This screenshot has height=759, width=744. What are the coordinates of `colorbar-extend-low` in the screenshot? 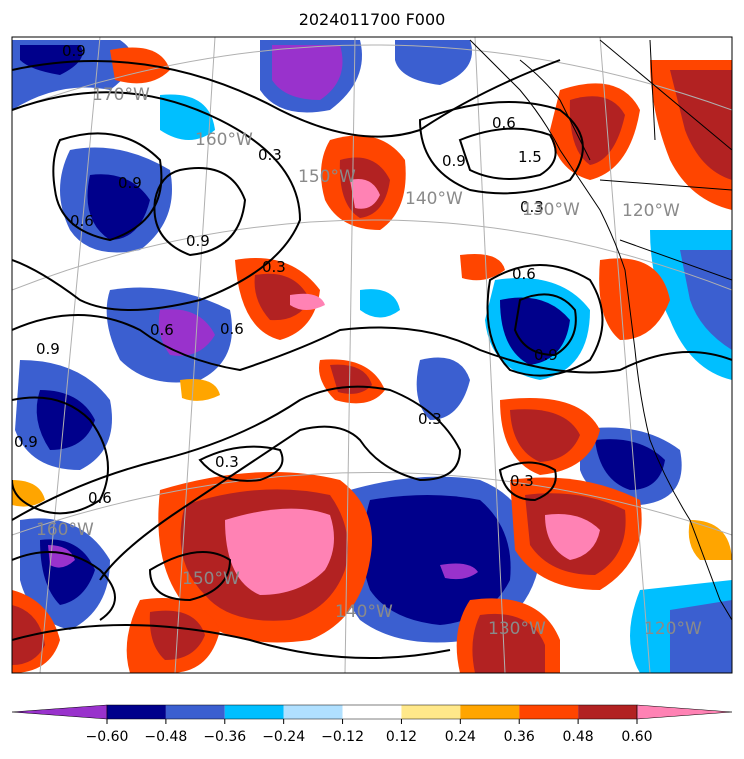 It's located at (59, 712).